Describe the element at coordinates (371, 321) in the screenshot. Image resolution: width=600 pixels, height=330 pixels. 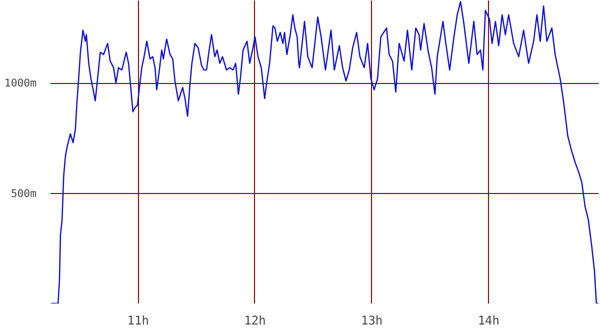
I see `x-tick-label: 13h` at that location.